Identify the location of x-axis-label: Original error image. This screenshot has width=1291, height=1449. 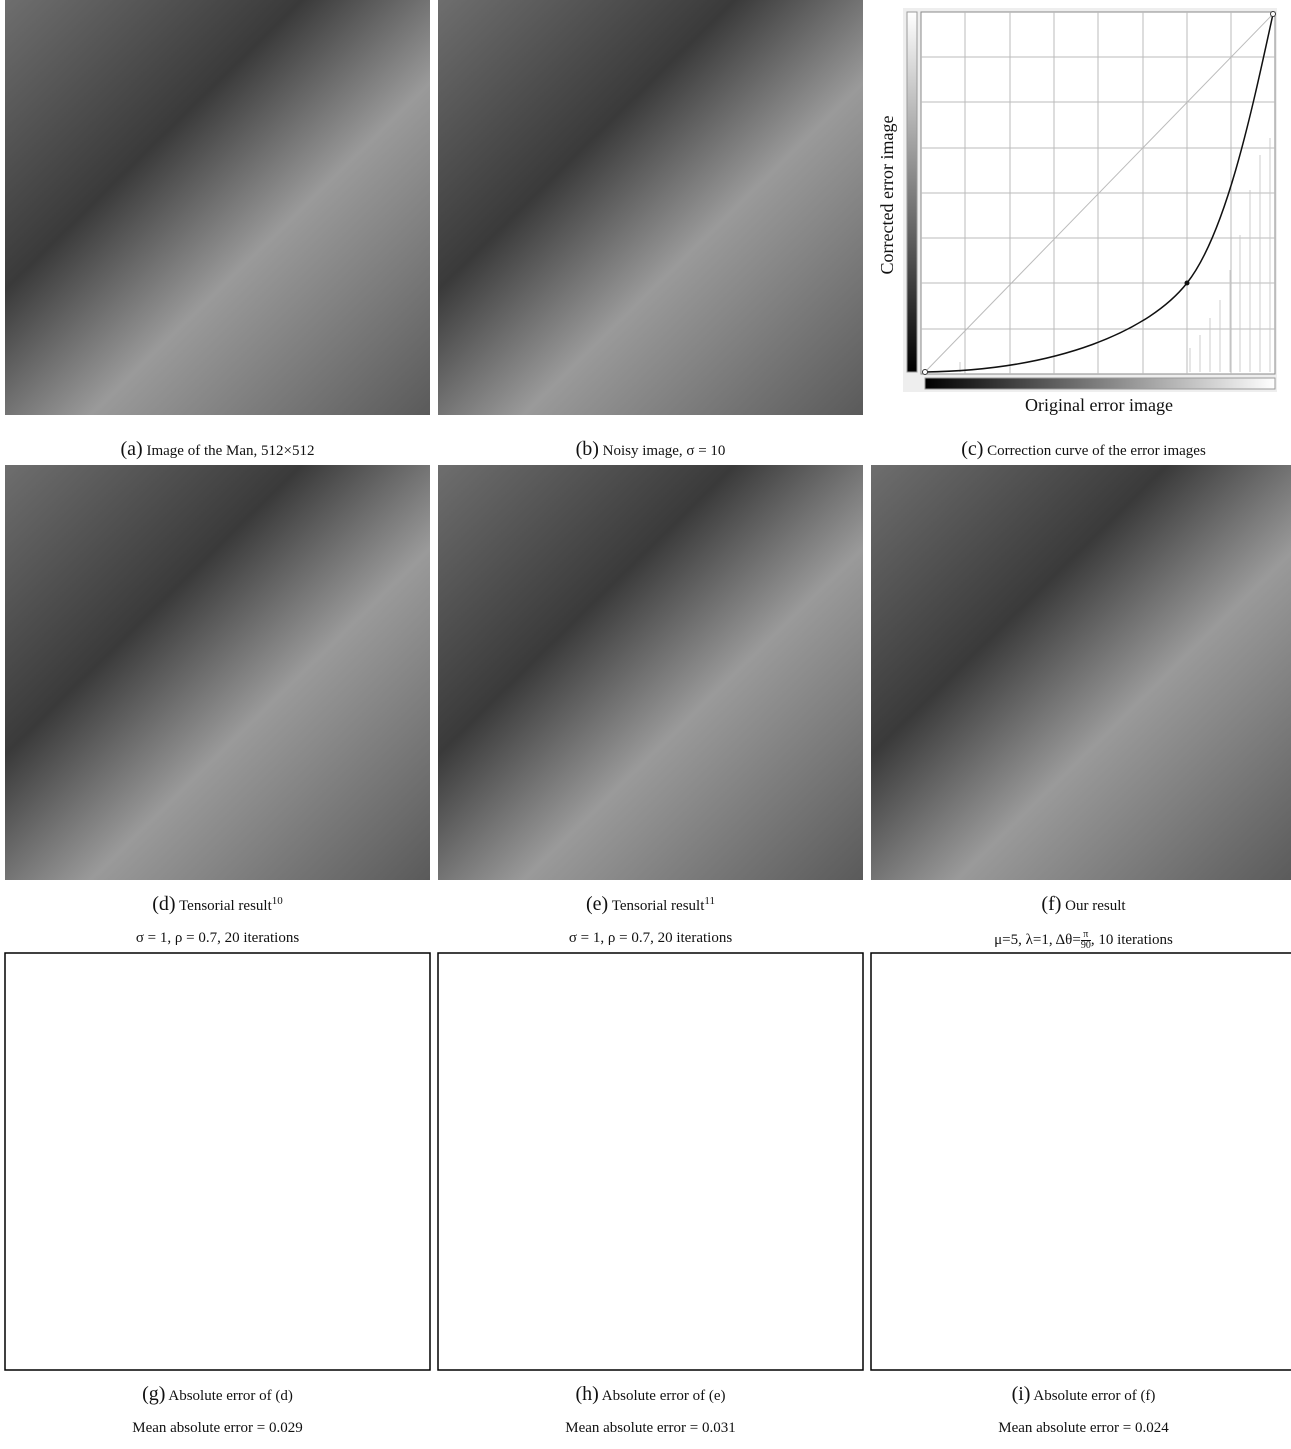
(1099, 405).